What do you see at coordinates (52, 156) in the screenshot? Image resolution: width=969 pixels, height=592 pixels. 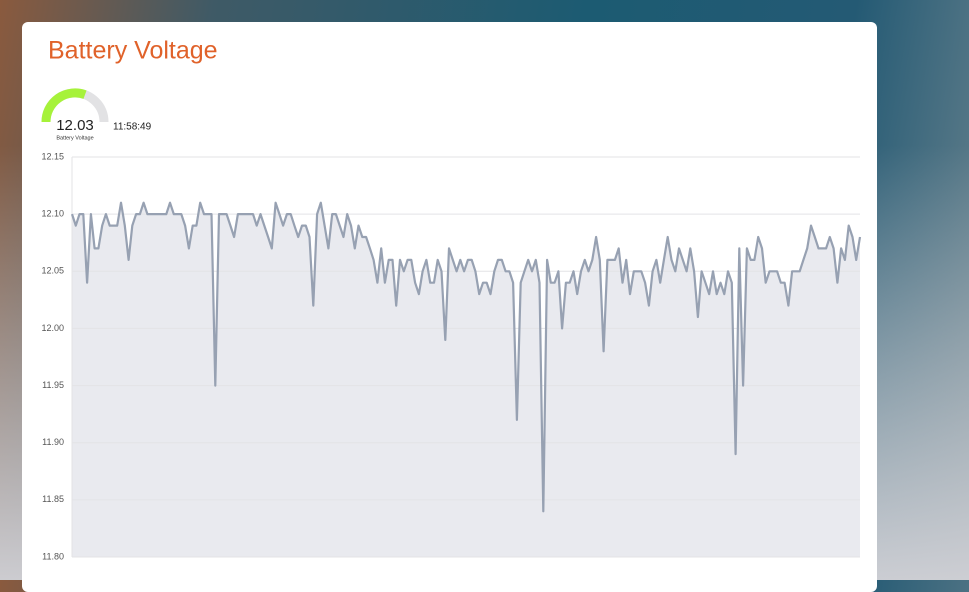 I see `y-tick-label: 12.15` at bounding box center [52, 156].